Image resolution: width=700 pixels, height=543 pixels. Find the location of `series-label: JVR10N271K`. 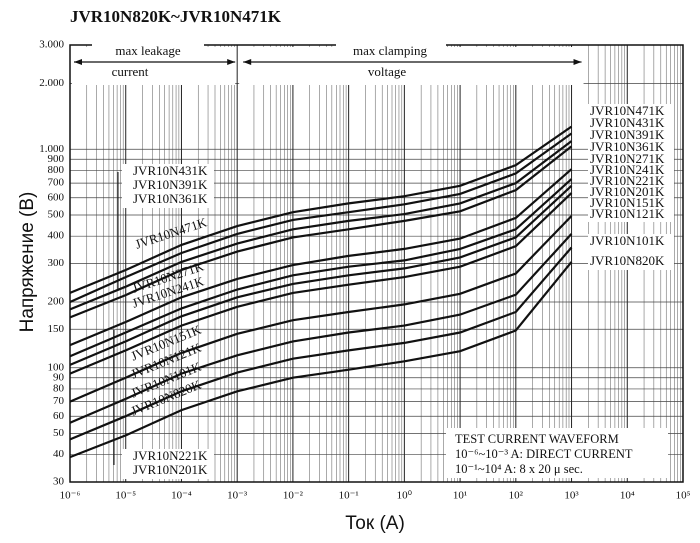

series-label: JVR10N271K is located at coordinates (627, 158).